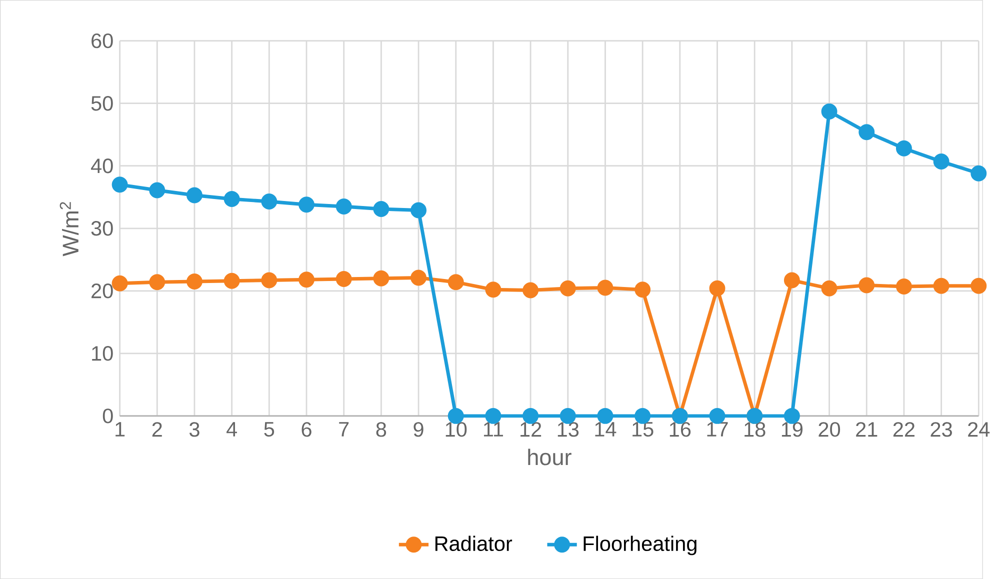  I want to click on y-tick-label: 60, so click(102, 40).